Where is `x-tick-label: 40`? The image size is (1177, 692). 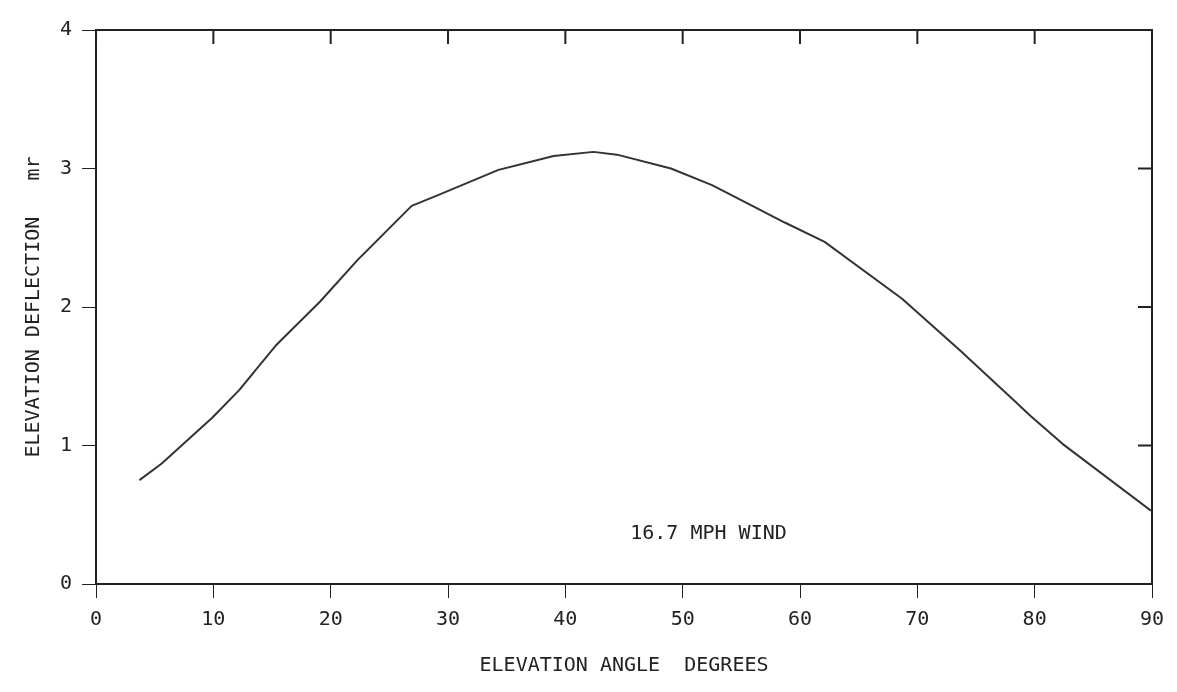 x-tick-label: 40 is located at coordinates (565, 618).